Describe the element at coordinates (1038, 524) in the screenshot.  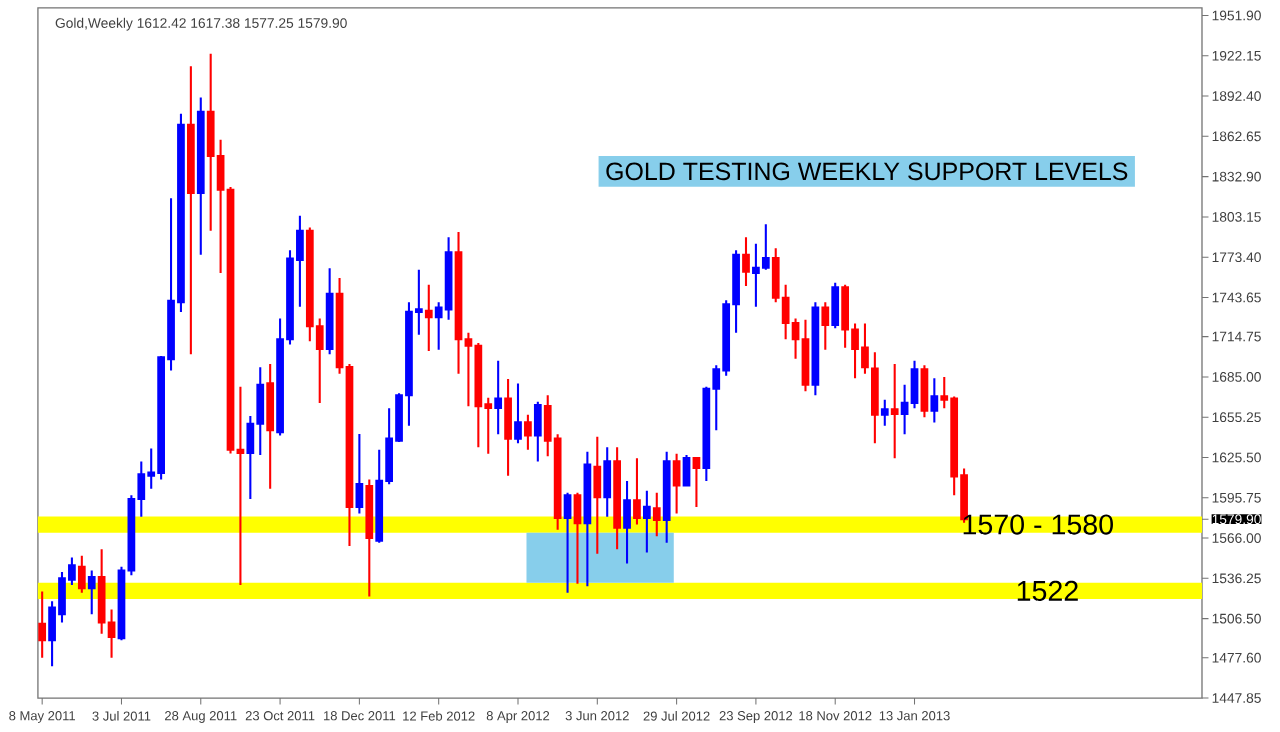
I see `band-label: 1570 - 1580` at that location.